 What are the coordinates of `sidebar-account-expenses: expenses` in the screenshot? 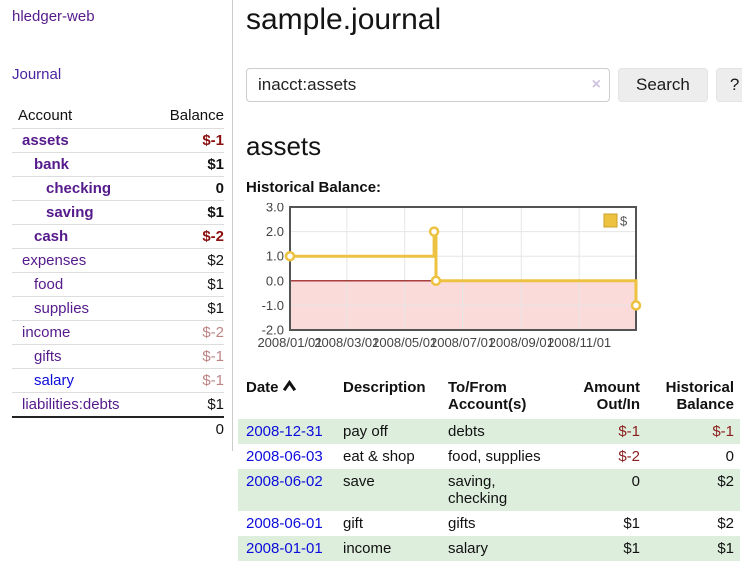 It's located at (54, 260).